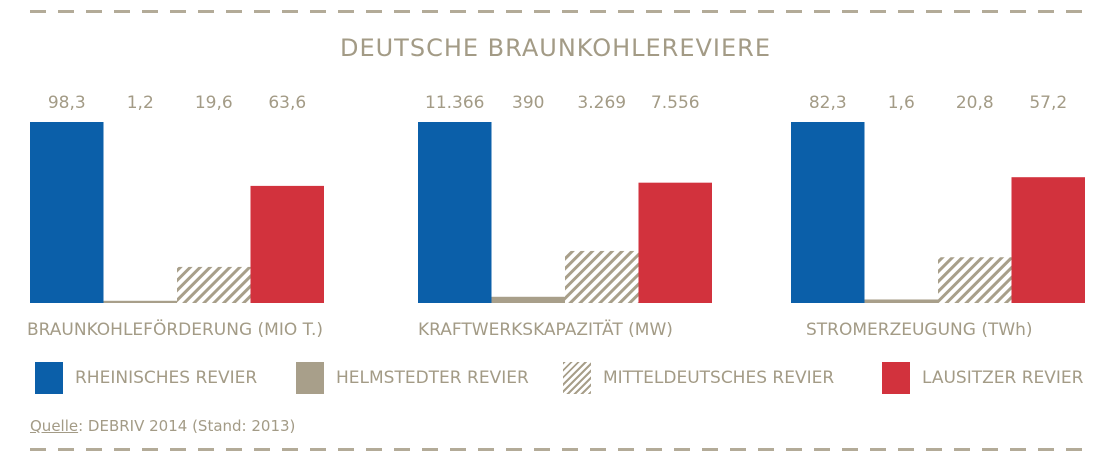 The width and height of the screenshot is (1111, 463). What do you see at coordinates (67, 103) in the screenshot?
I see `data-label: 98,3` at bounding box center [67, 103].